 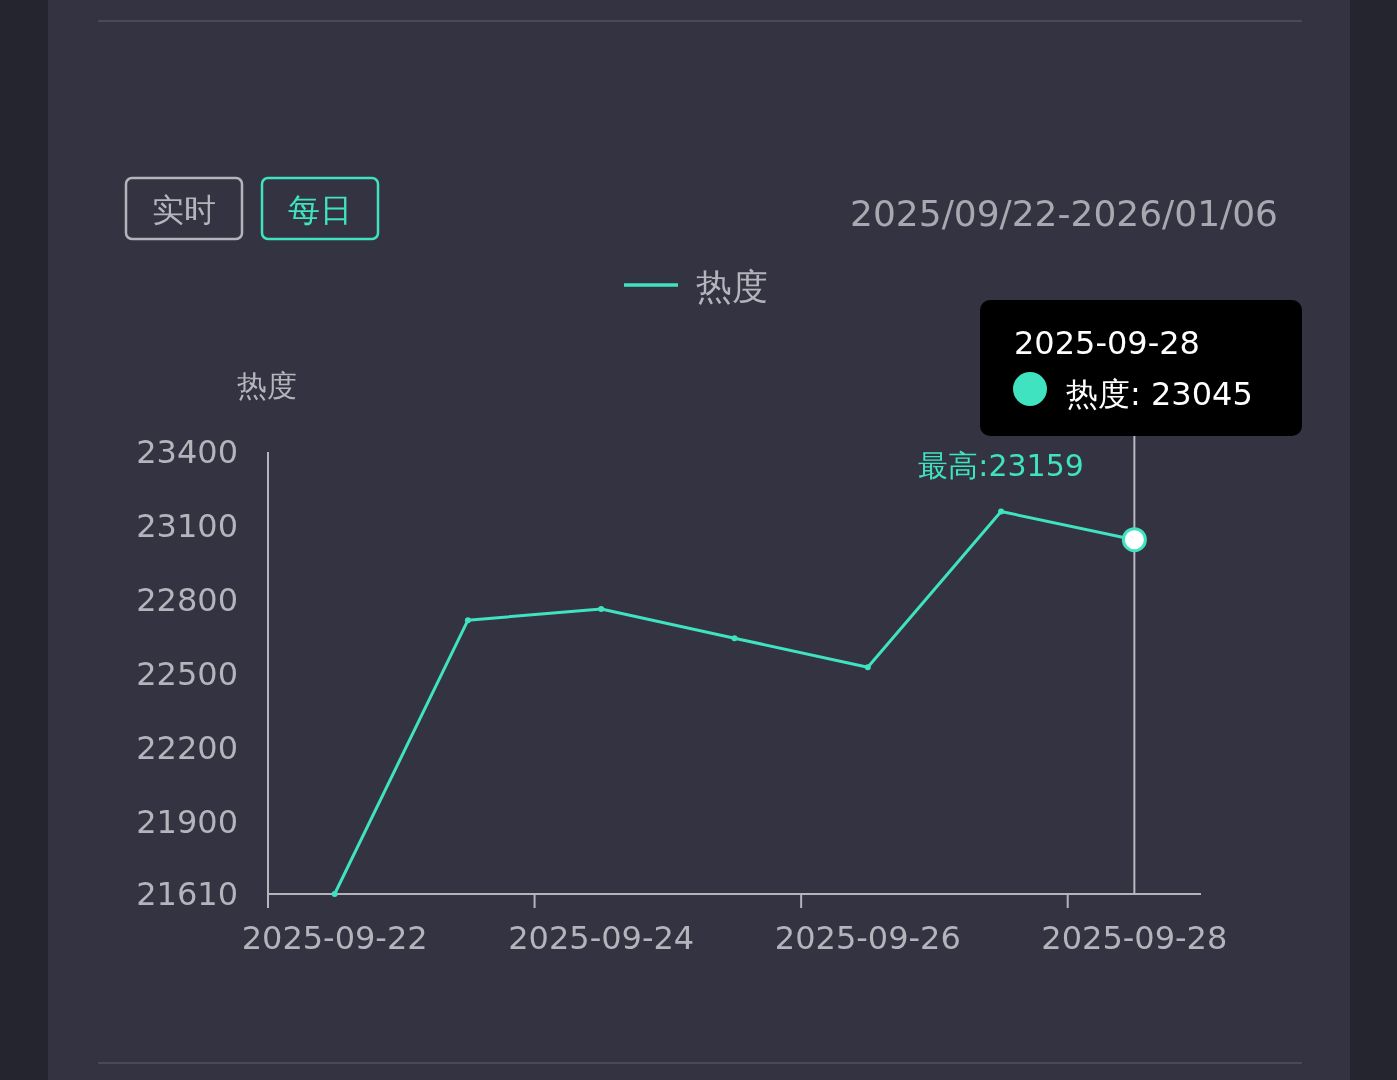 What do you see at coordinates (187, 674) in the screenshot?
I see `y-tick-label: 22500` at bounding box center [187, 674].